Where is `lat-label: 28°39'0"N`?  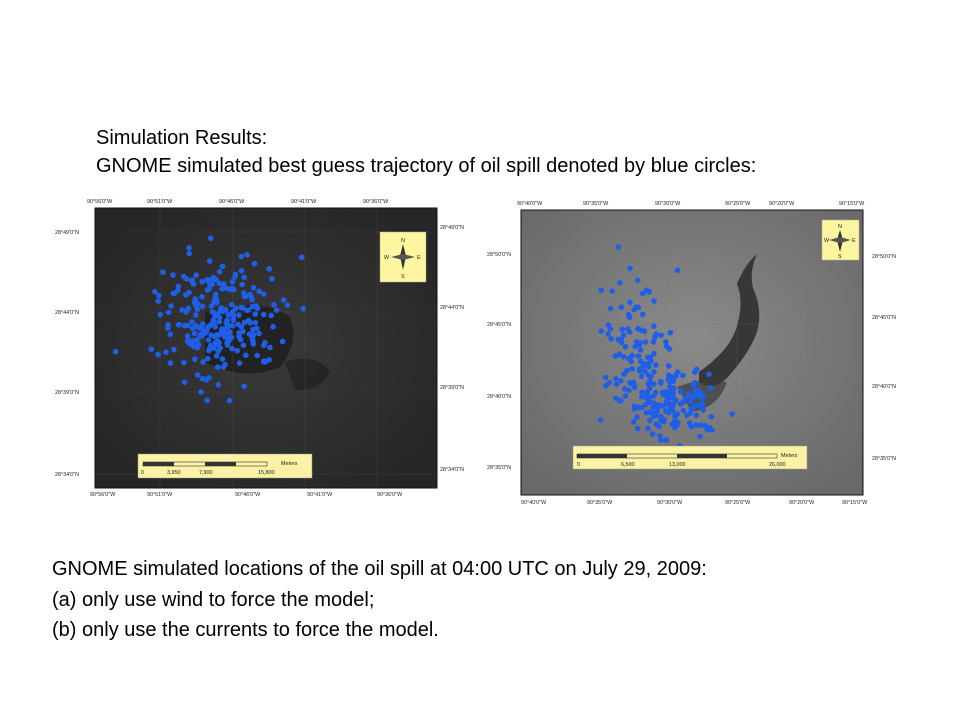
lat-label: 28°39'0"N is located at coordinates (67, 393).